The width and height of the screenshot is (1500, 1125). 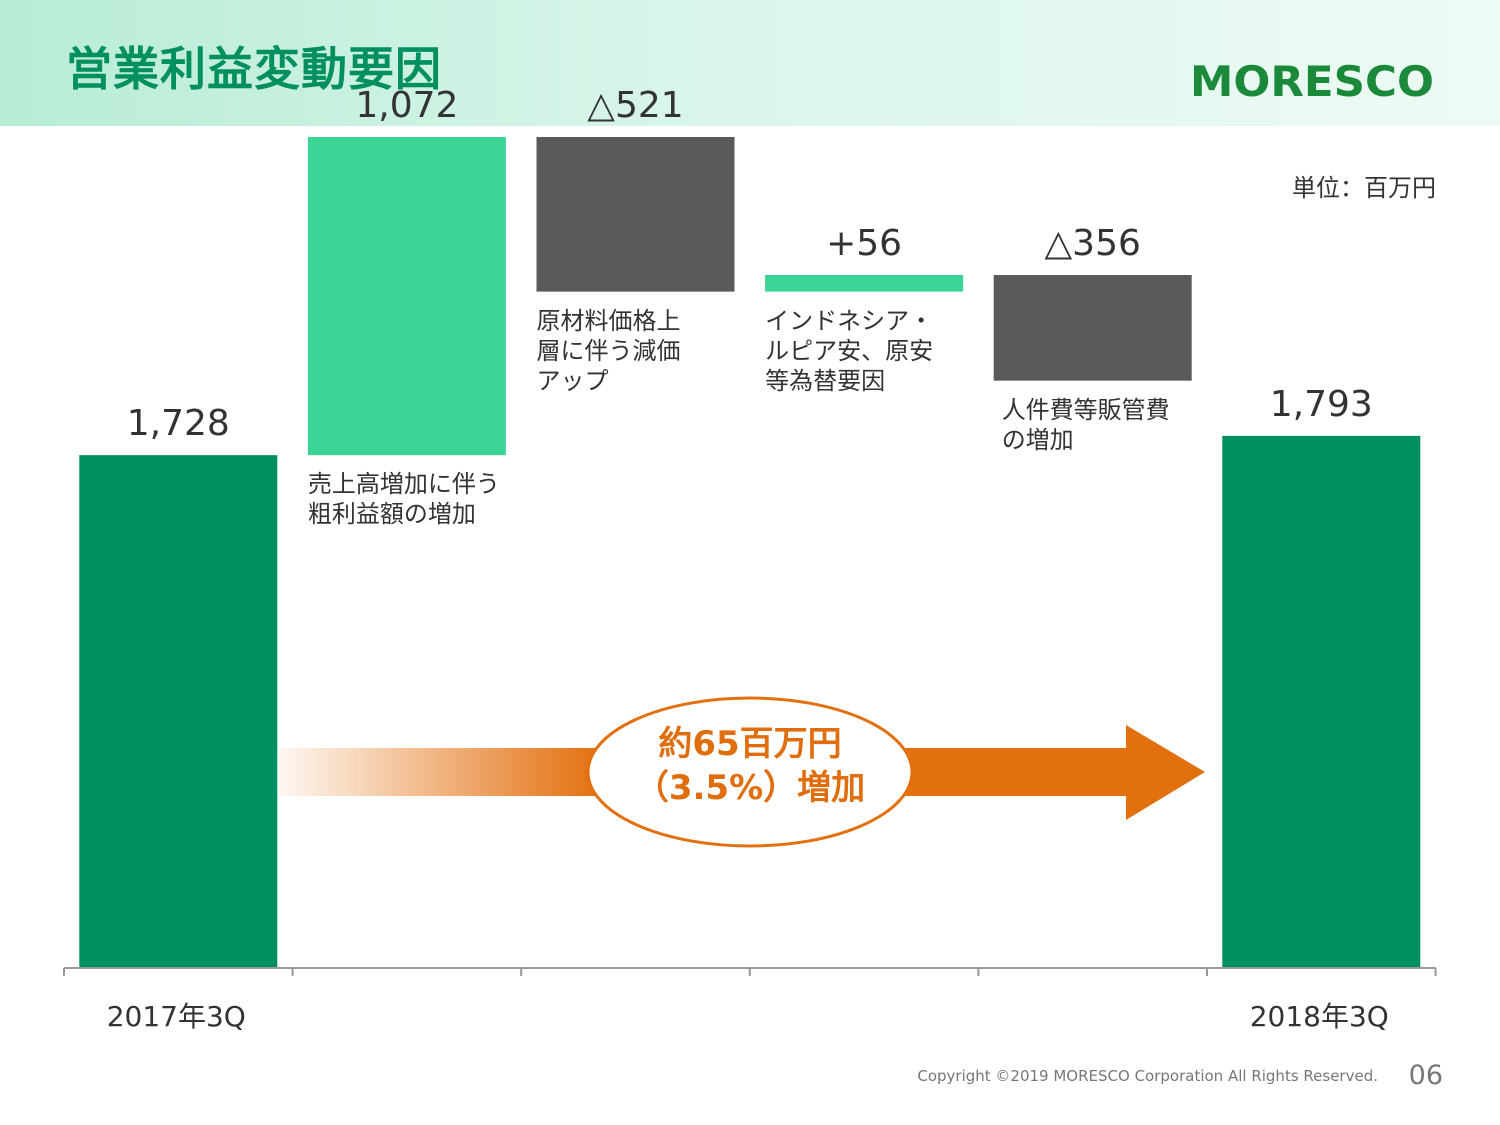 I want to click on bar-note-2: 原材料価格上 層に伴う減価 アップ, so click(x=608, y=350).